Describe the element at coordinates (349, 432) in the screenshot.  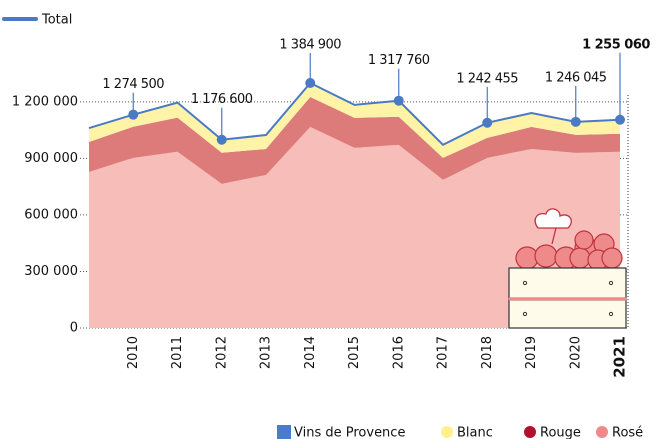
I see `legend-label: Vins de Provence` at that location.